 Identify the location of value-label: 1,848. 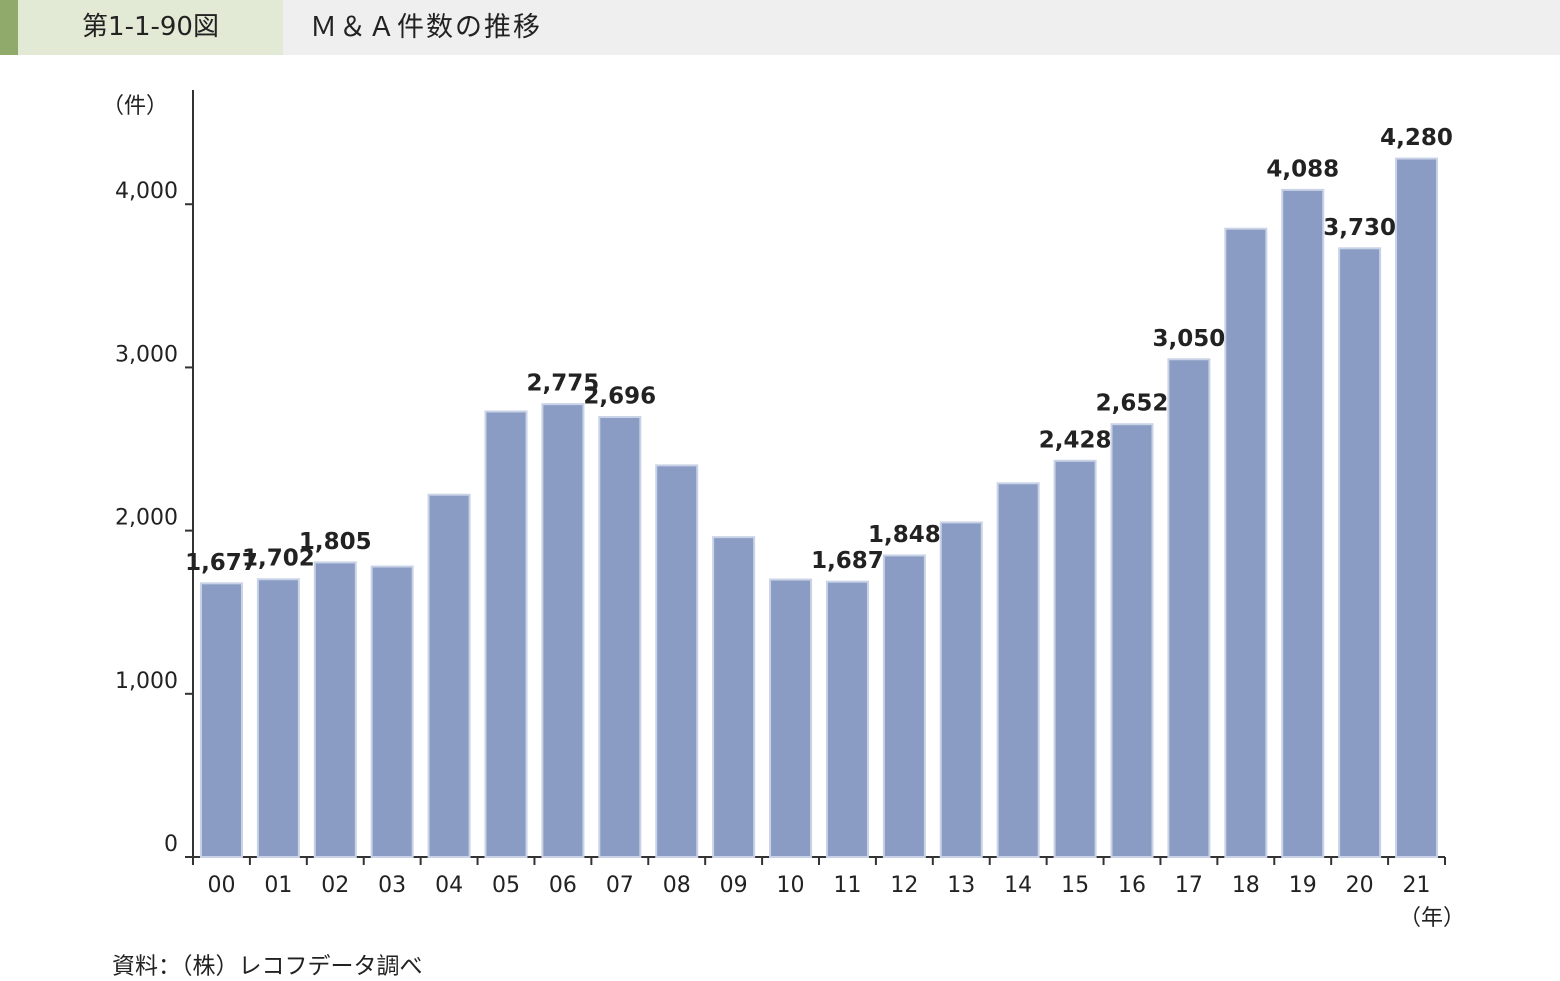
(904, 535).